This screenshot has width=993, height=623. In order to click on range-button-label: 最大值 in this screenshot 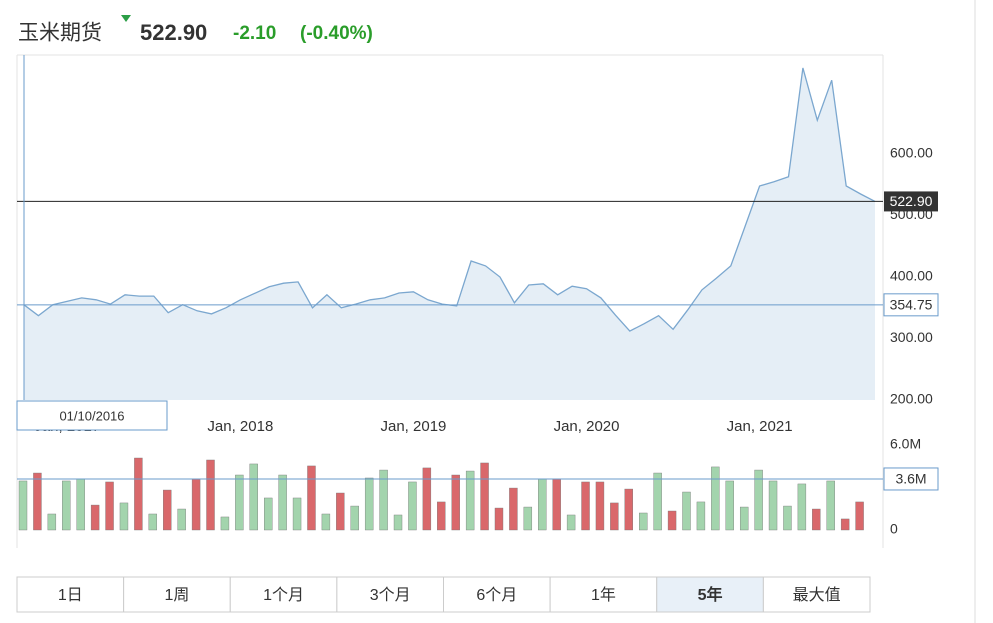, I will do `click(817, 595)`.